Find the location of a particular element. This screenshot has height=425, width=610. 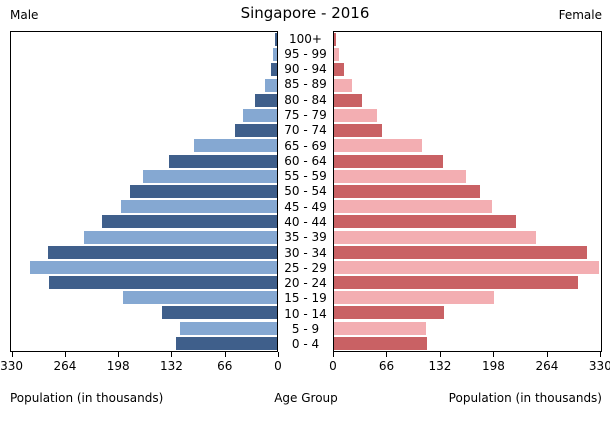

tick-label: 132 is located at coordinates (171, 366).